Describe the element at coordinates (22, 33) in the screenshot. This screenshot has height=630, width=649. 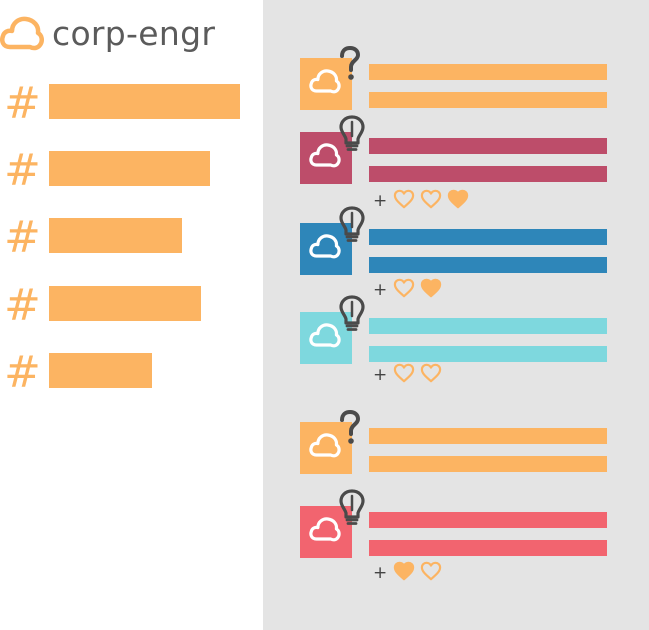
I see `cloud-logo-icon` at that location.